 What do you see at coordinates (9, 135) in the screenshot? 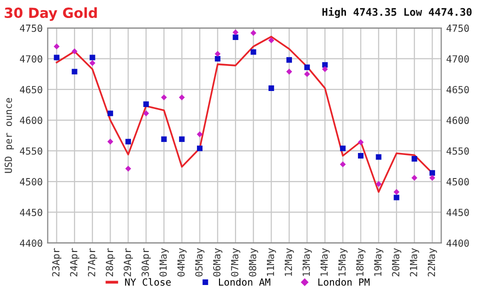
I see `y-axis-title: USD per ounce` at bounding box center [9, 135].